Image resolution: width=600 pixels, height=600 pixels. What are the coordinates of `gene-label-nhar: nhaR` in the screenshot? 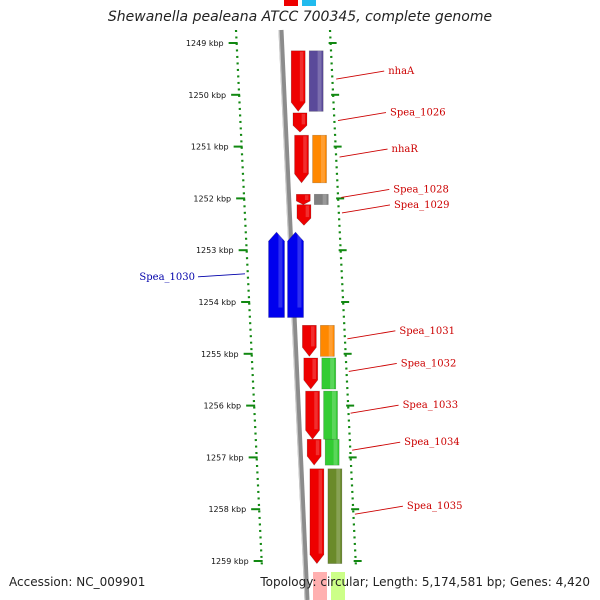 It's located at (405, 149).